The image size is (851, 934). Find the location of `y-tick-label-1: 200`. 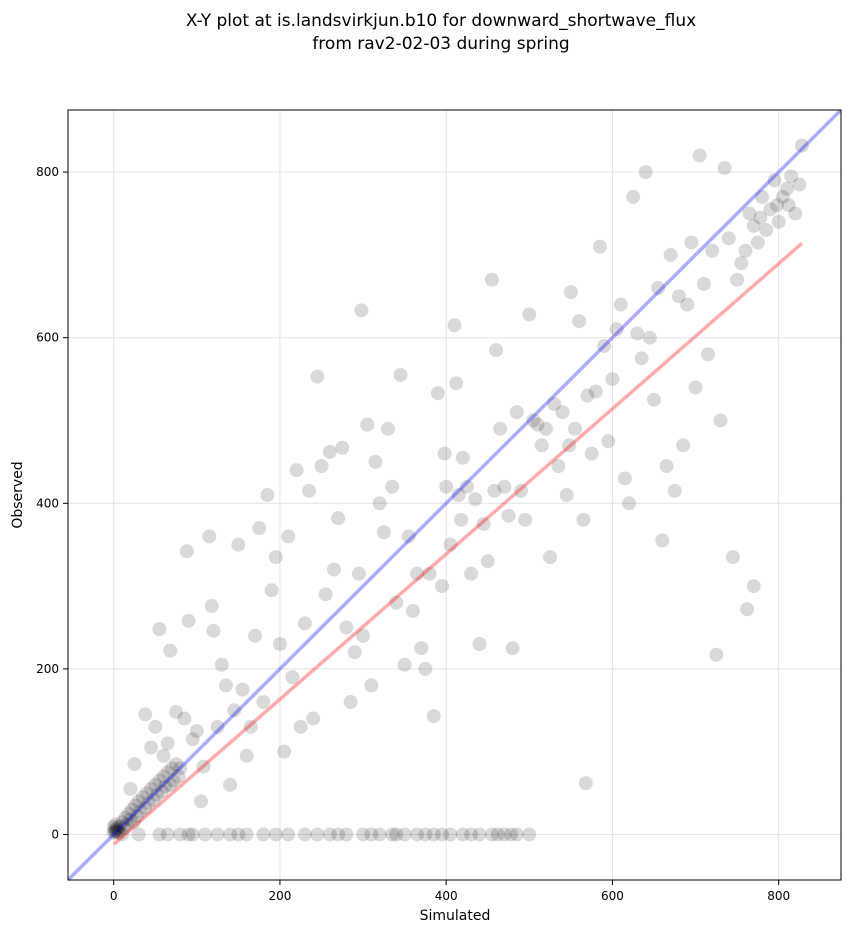

y-tick-label-1: 200 is located at coordinates (47, 669).